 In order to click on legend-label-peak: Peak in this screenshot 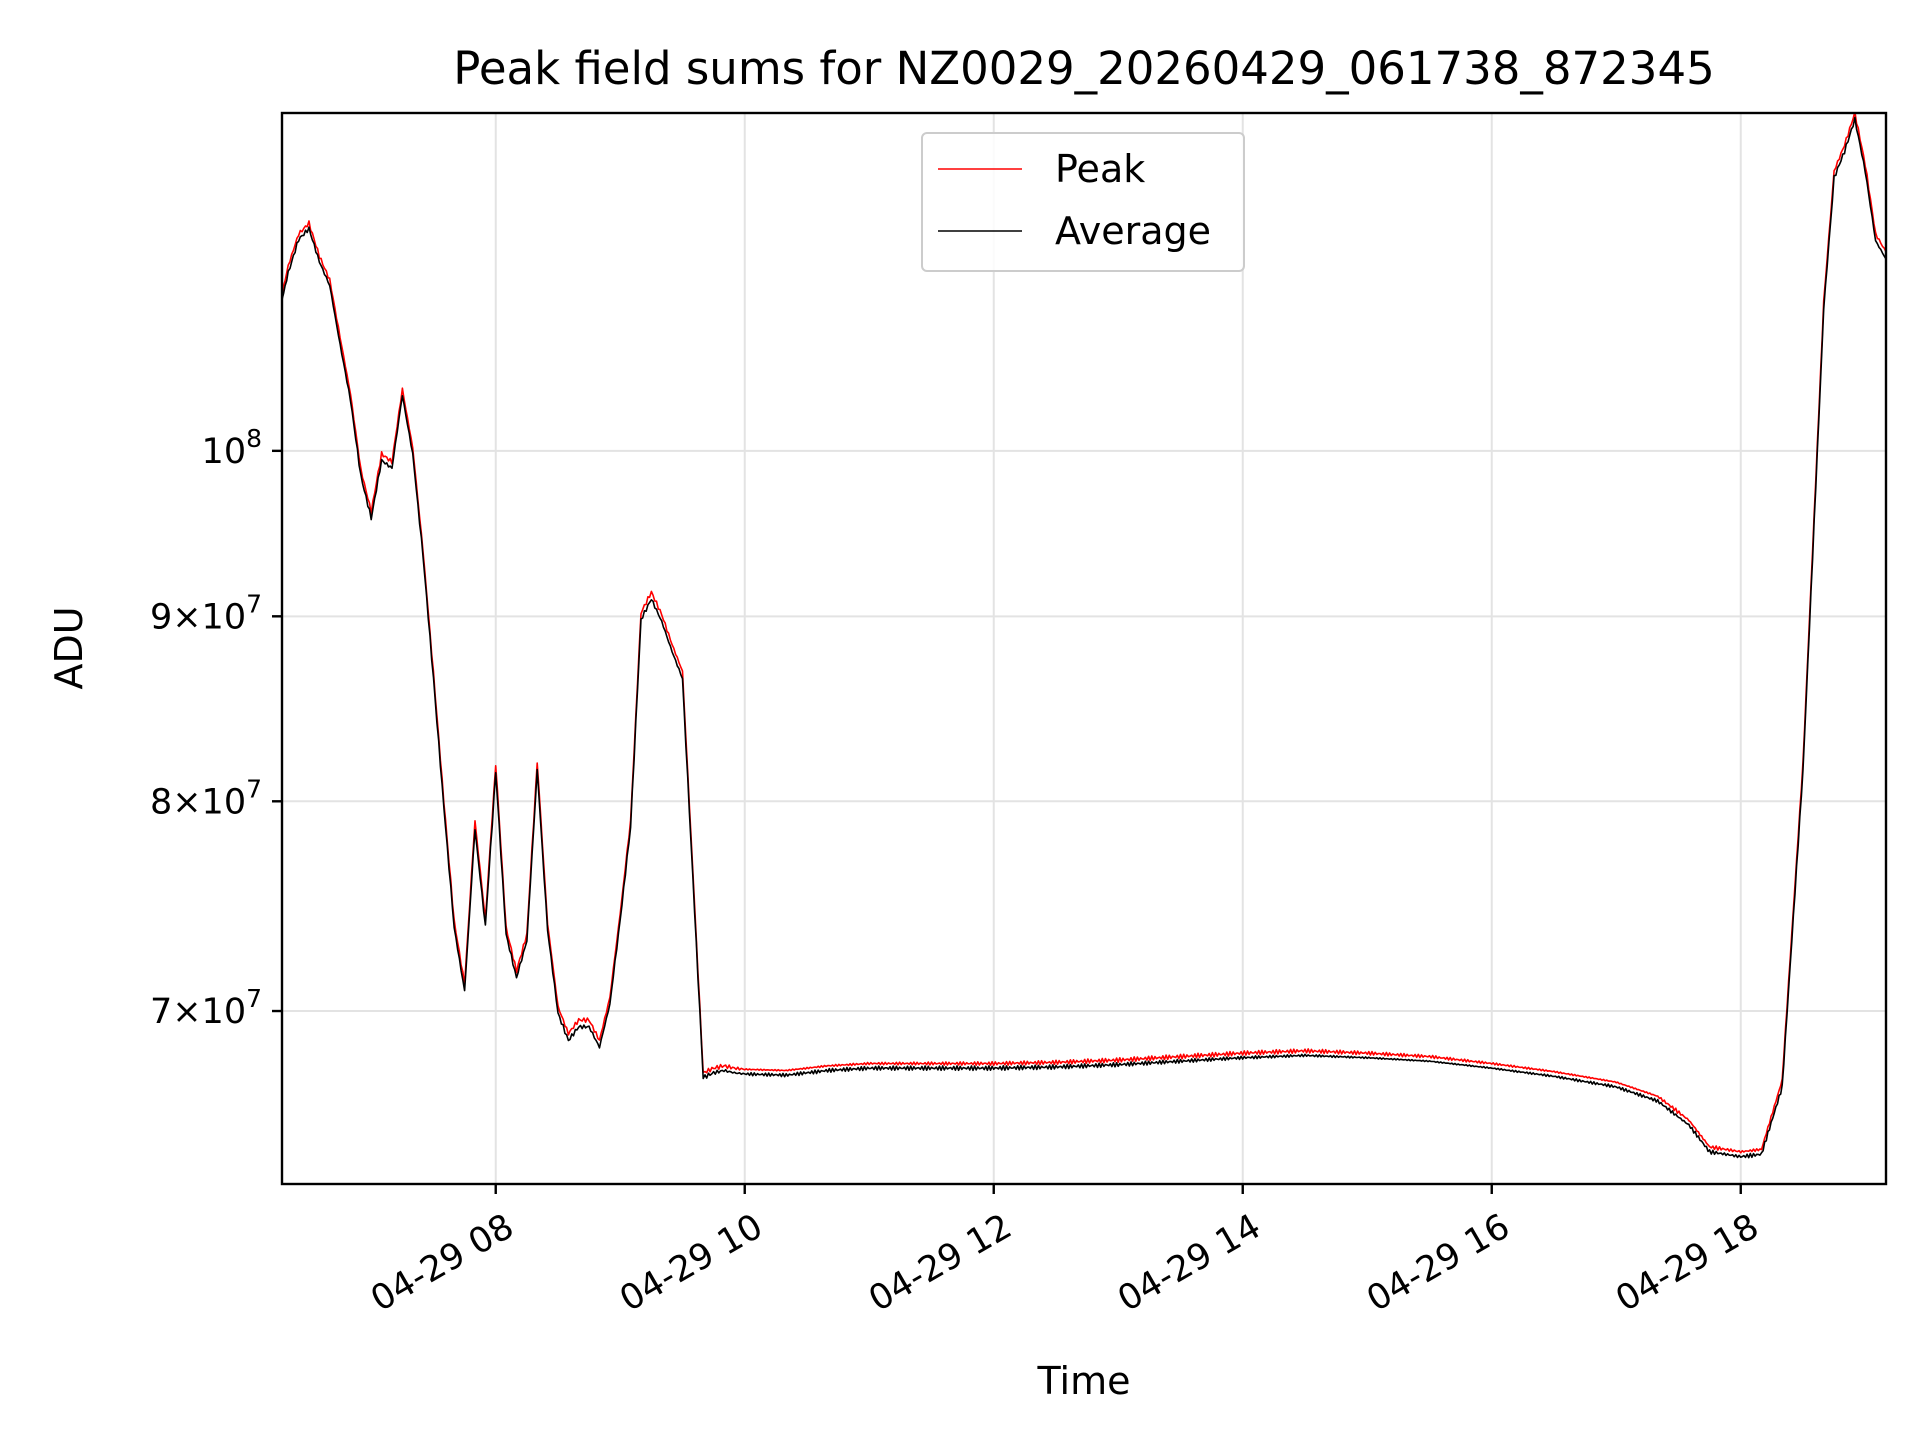, I will do `click(1100, 169)`.